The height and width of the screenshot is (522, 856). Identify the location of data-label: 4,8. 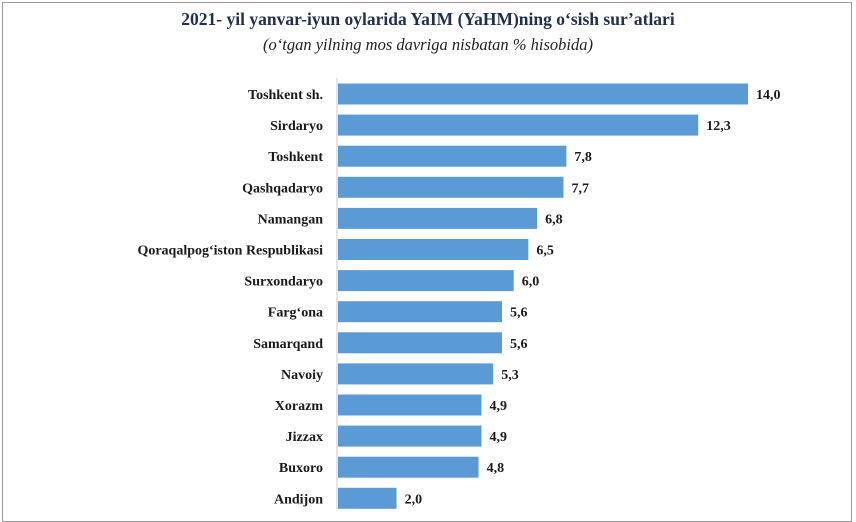
(496, 468).